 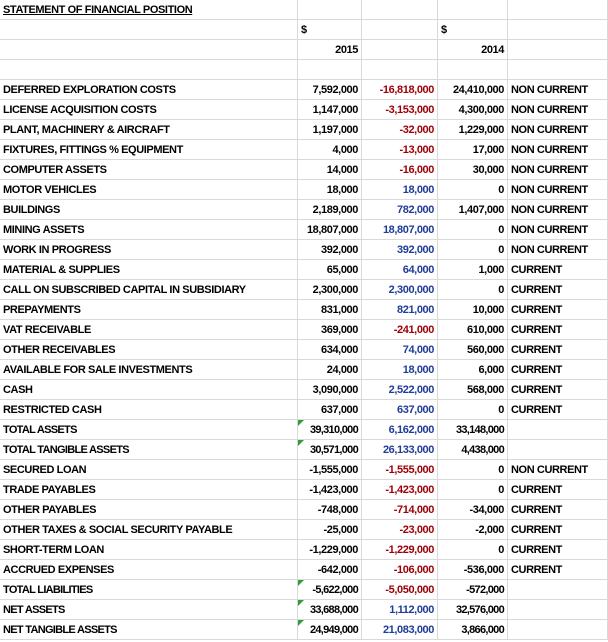 I want to click on value-2015: -1,423,000, so click(x=330, y=490).